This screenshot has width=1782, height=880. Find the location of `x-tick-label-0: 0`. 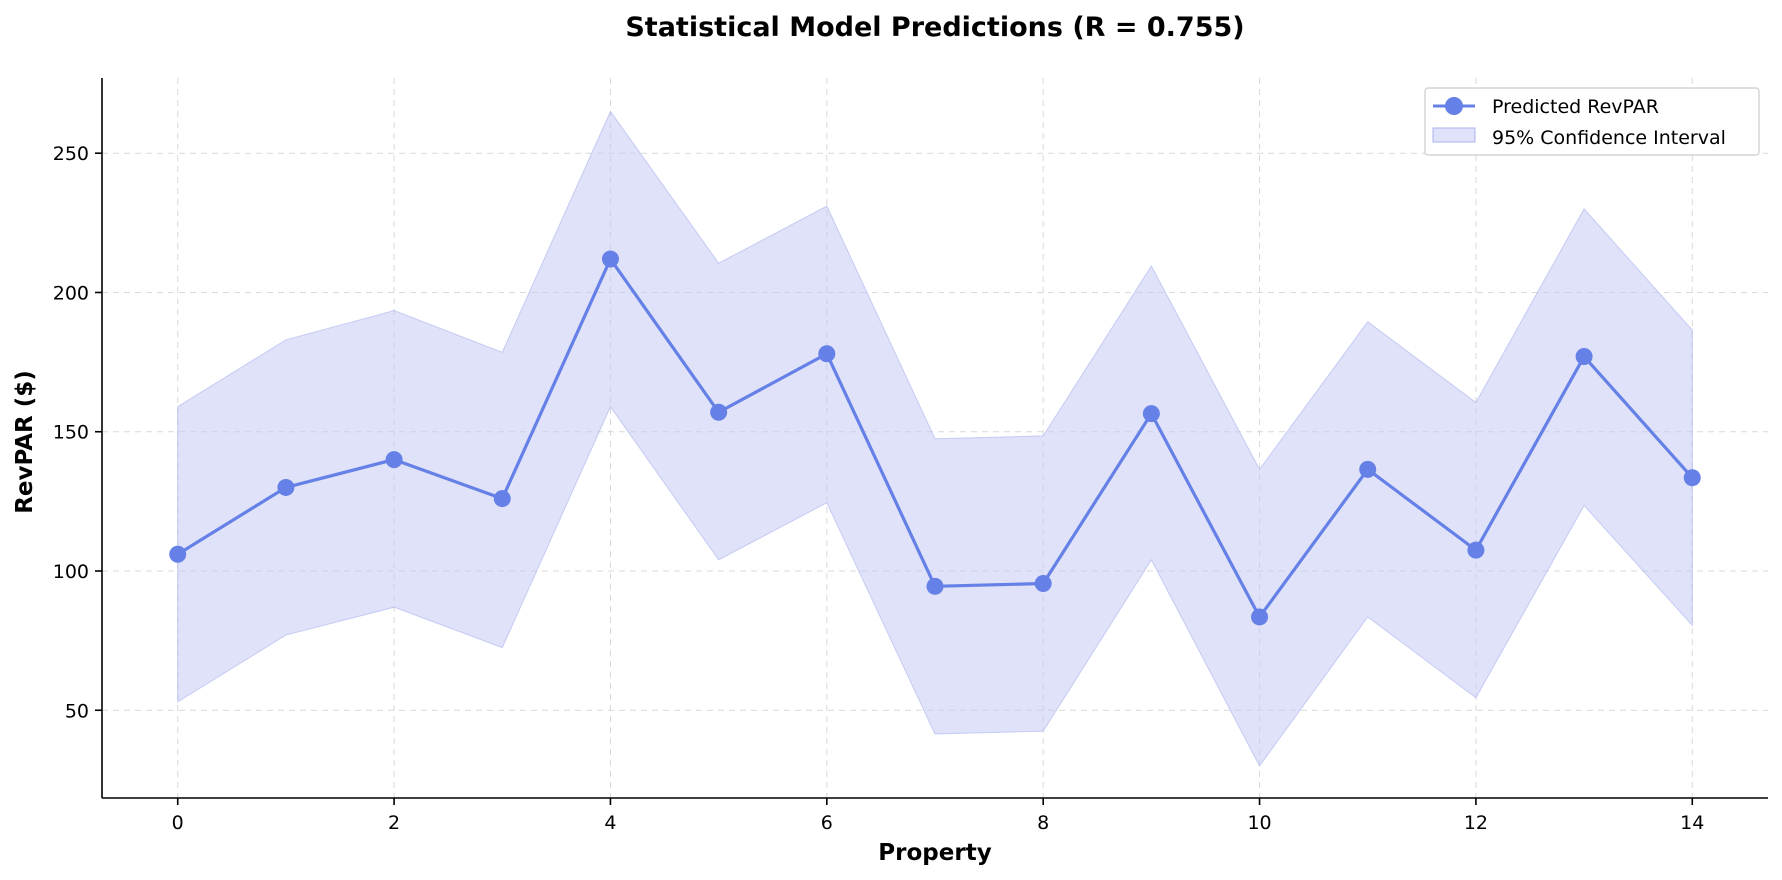

x-tick-label-0: 0 is located at coordinates (178, 823).